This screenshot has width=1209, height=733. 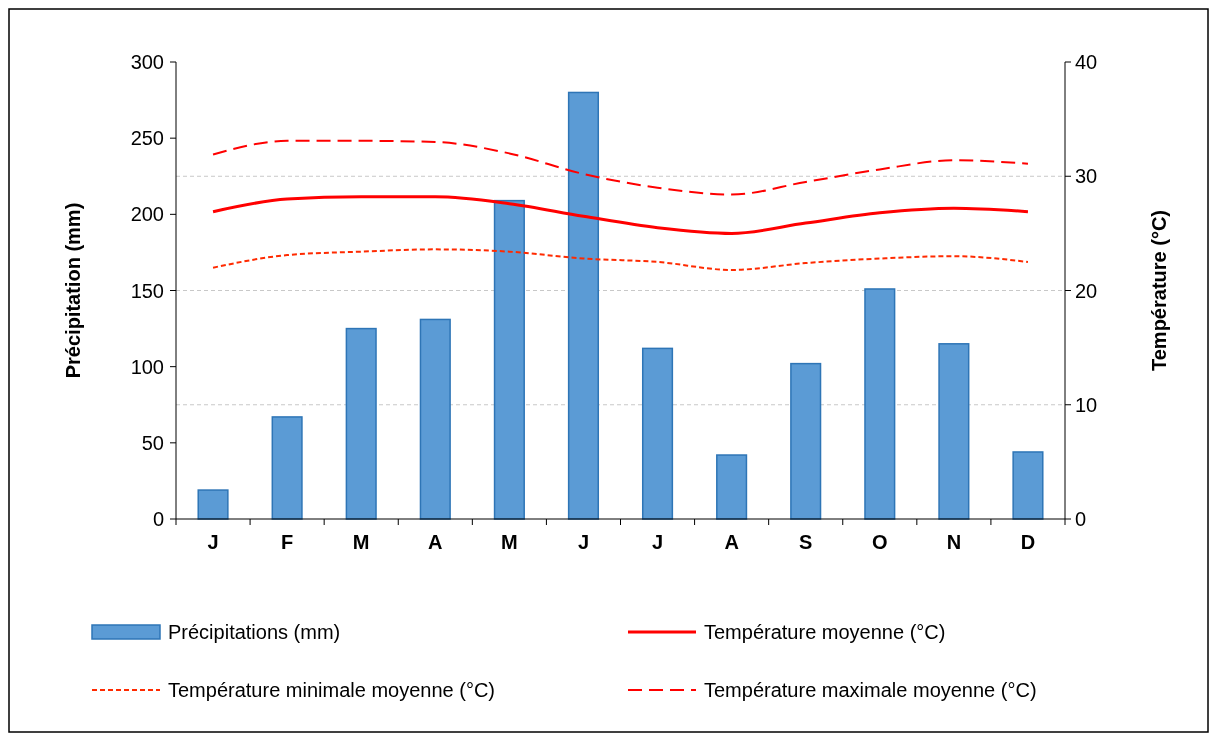 What do you see at coordinates (152, 442) in the screenshot?
I see `y-tick-label: 50` at bounding box center [152, 442].